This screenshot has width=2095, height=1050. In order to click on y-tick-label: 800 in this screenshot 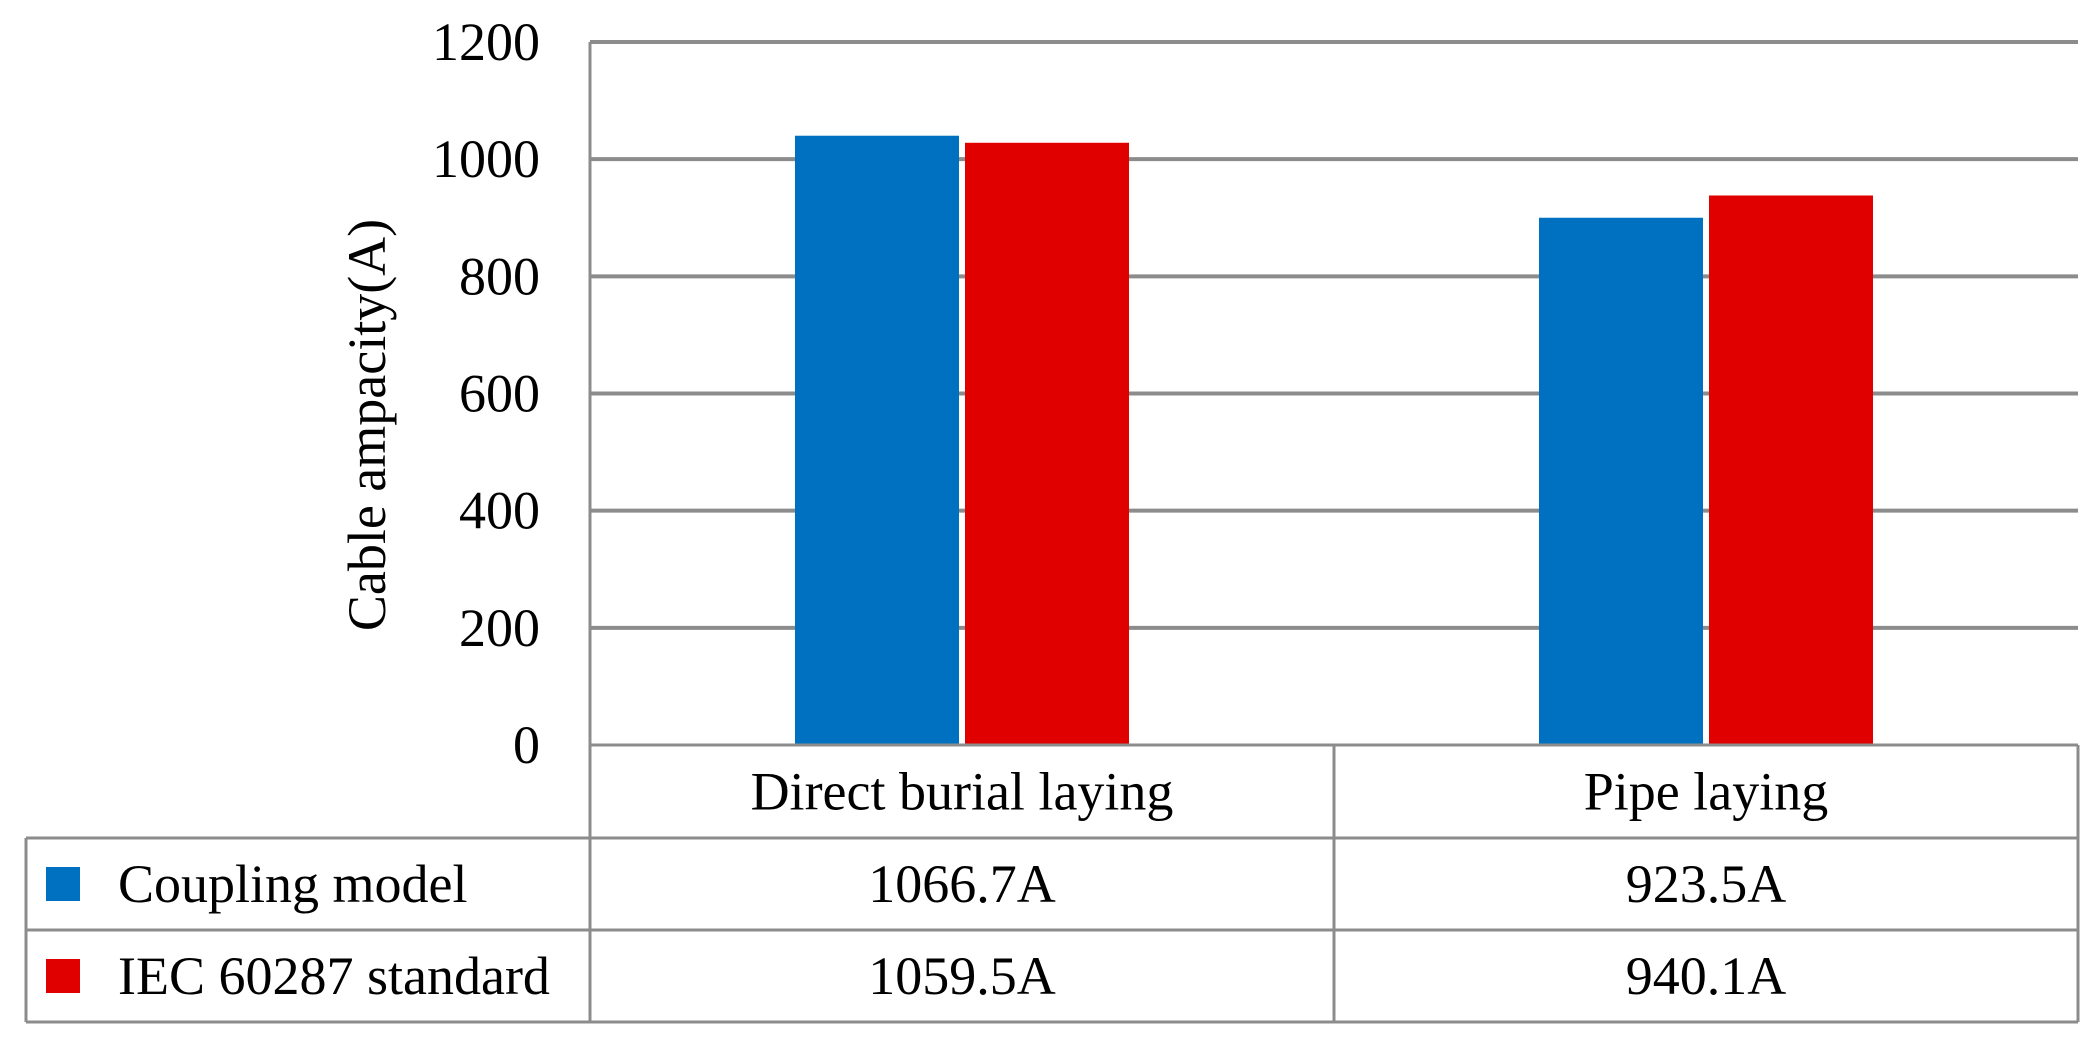, I will do `click(499, 276)`.